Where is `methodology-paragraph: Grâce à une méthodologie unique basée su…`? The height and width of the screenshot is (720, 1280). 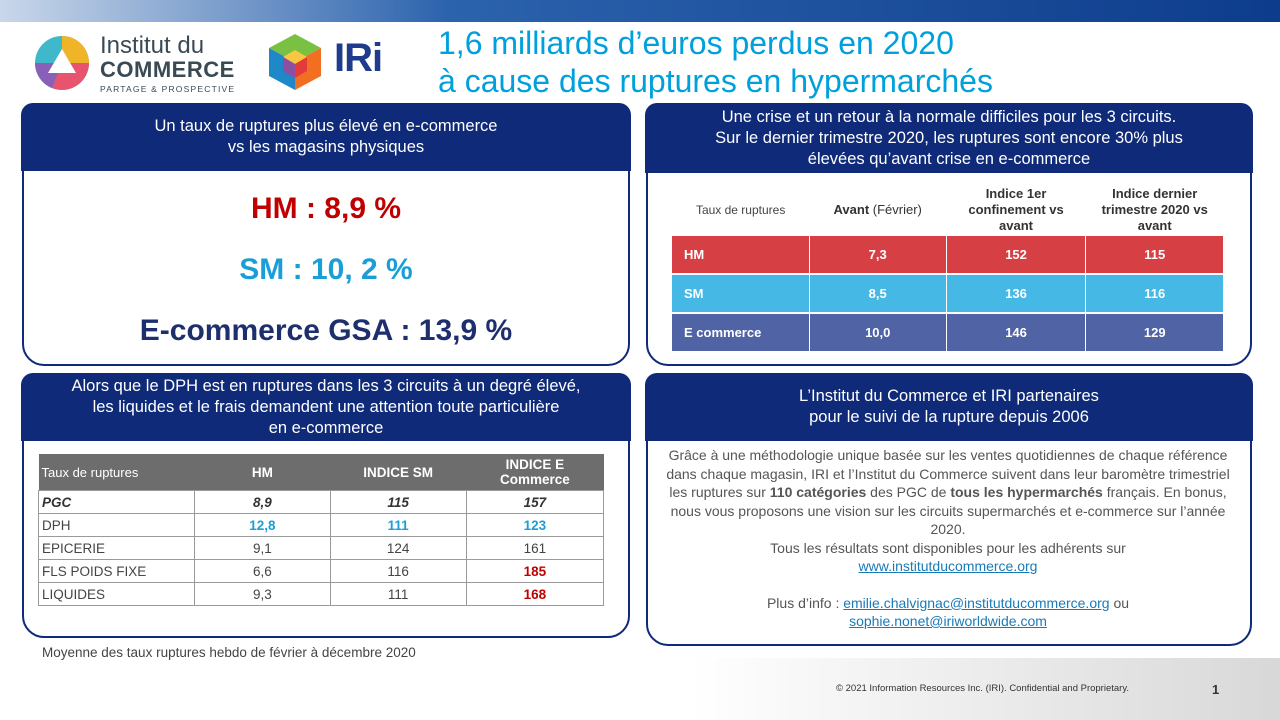 methodology-paragraph: Grâce à une méthodologie unique basée su… is located at coordinates (948, 492).